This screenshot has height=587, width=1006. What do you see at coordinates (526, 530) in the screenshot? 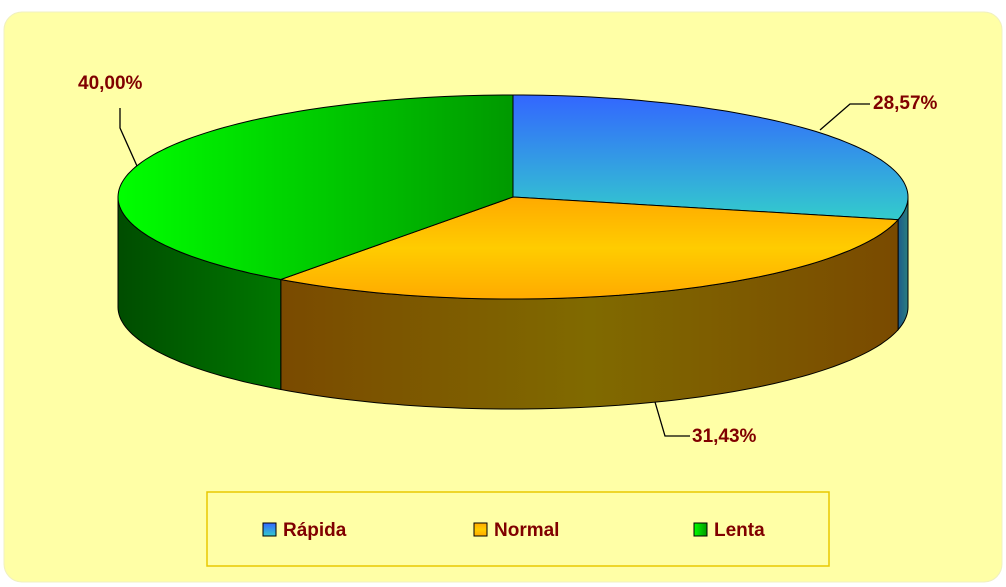
I see `legend-label: Normal` at bounding box center [526, 530].